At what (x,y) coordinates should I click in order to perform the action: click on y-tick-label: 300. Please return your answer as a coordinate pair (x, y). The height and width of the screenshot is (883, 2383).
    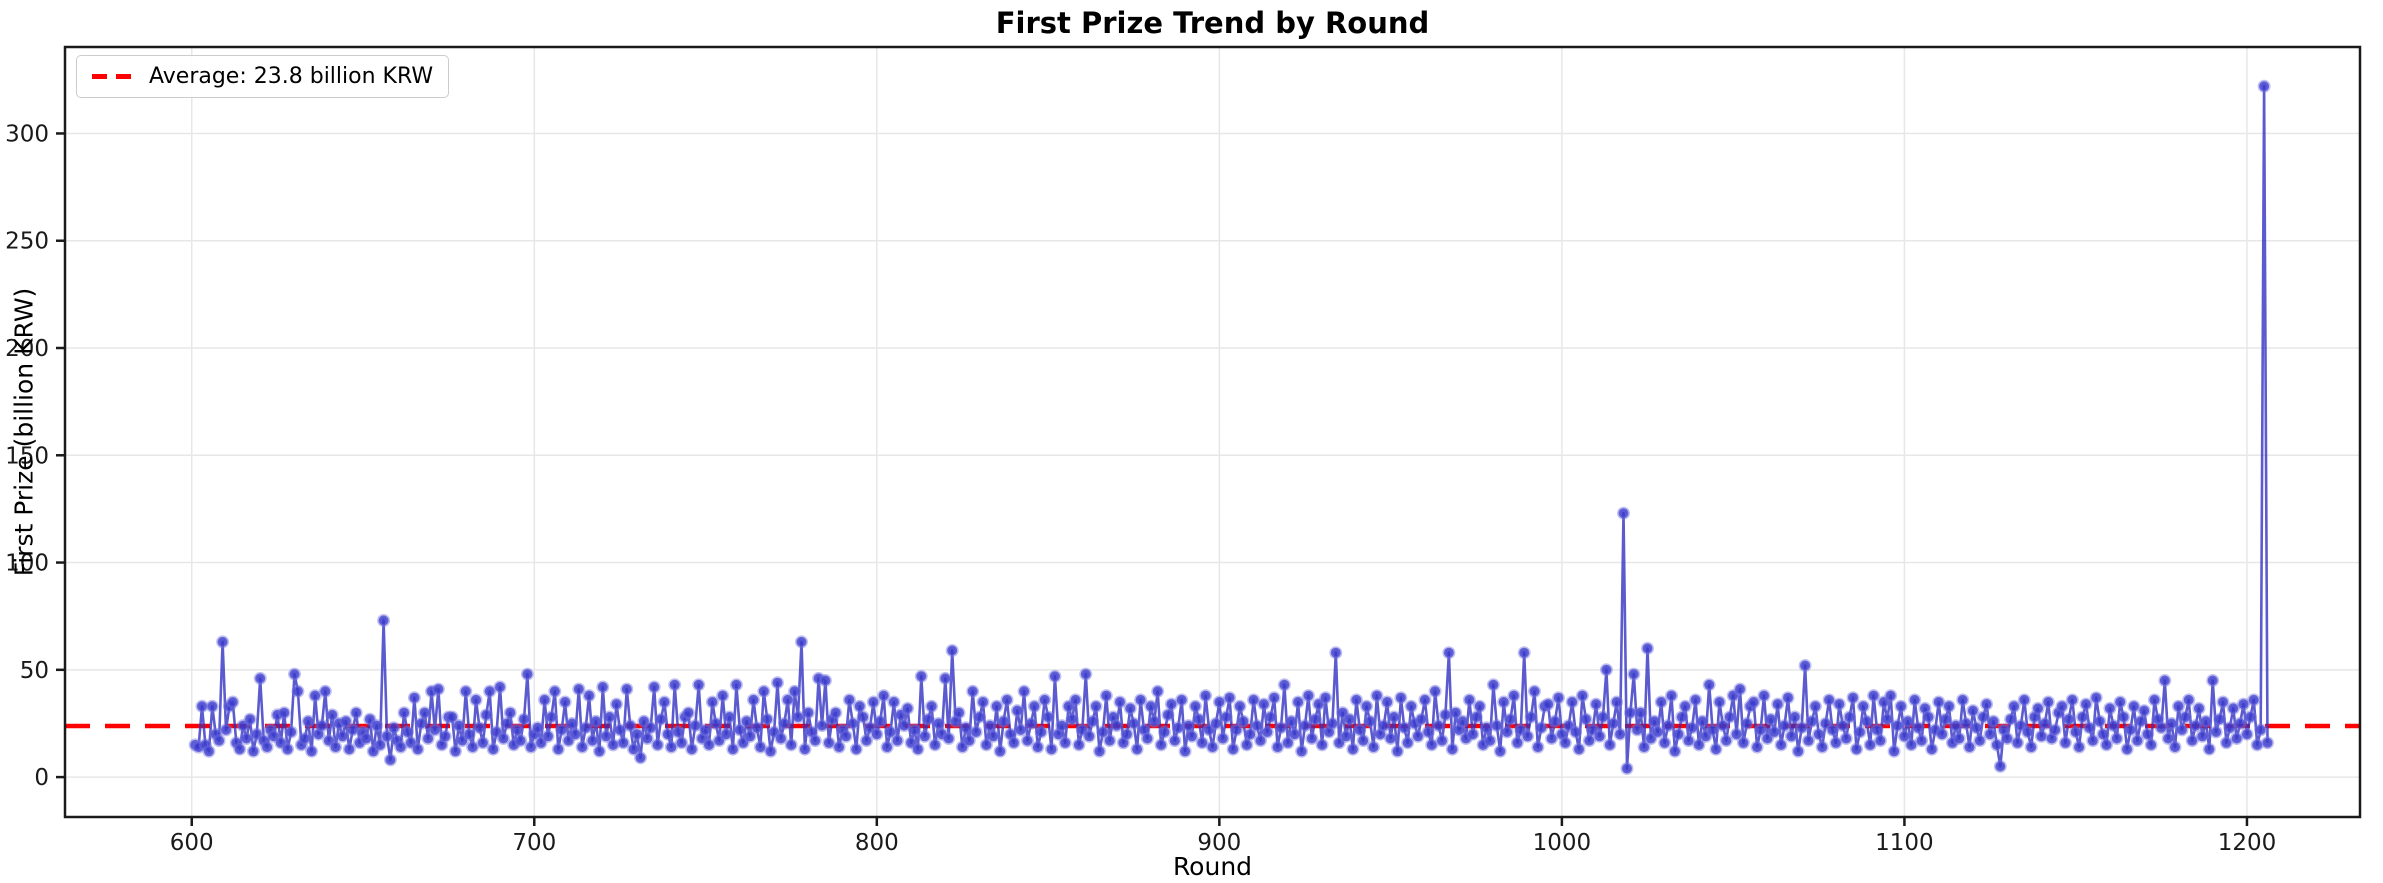
    Looking at the image, I should click on (27, 134).